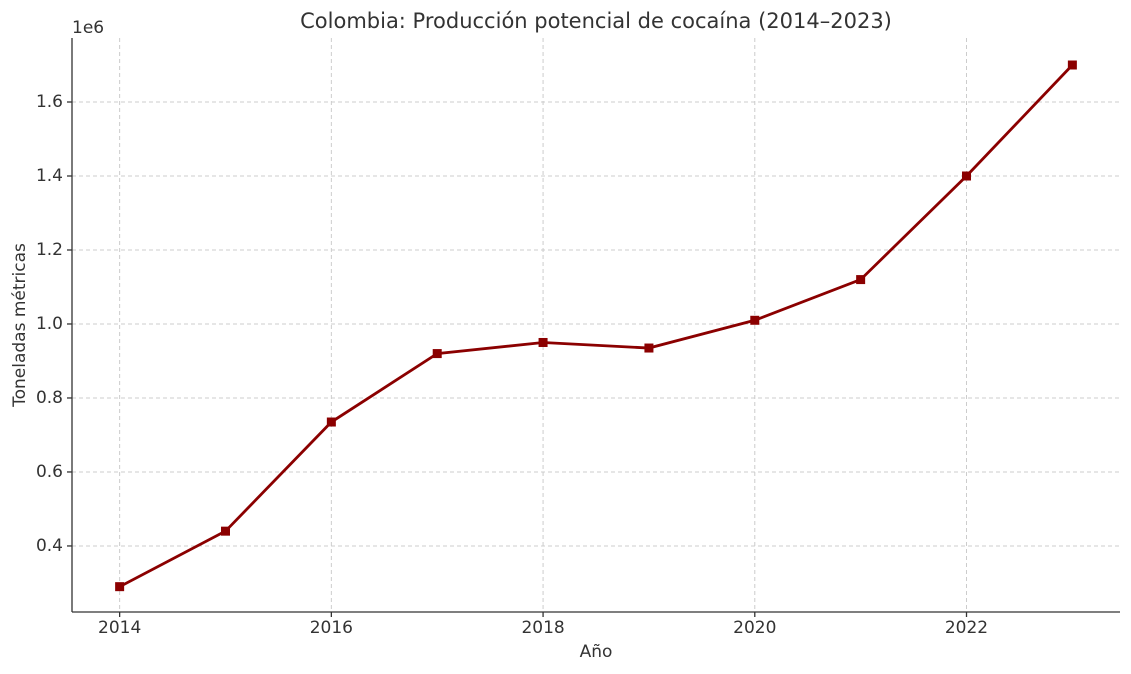  I want to click on x-axis-label: Año, so click(596, 652).